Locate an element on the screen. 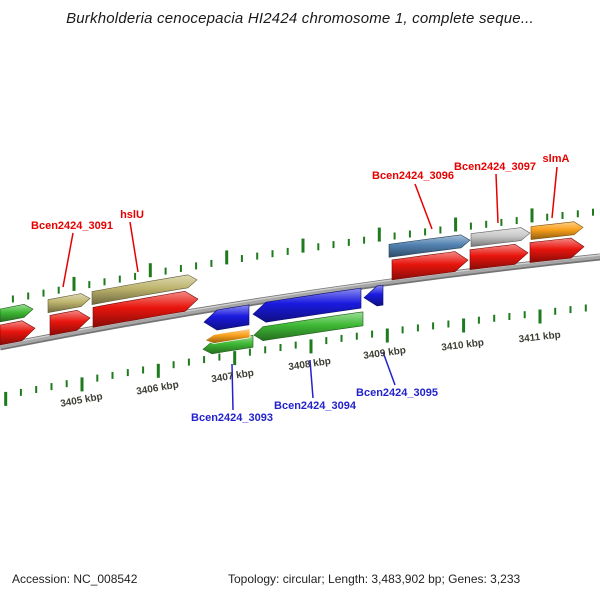 The image size is (600, 600). ruler-label: 3405 kbp is located at coordinates (82, 400).